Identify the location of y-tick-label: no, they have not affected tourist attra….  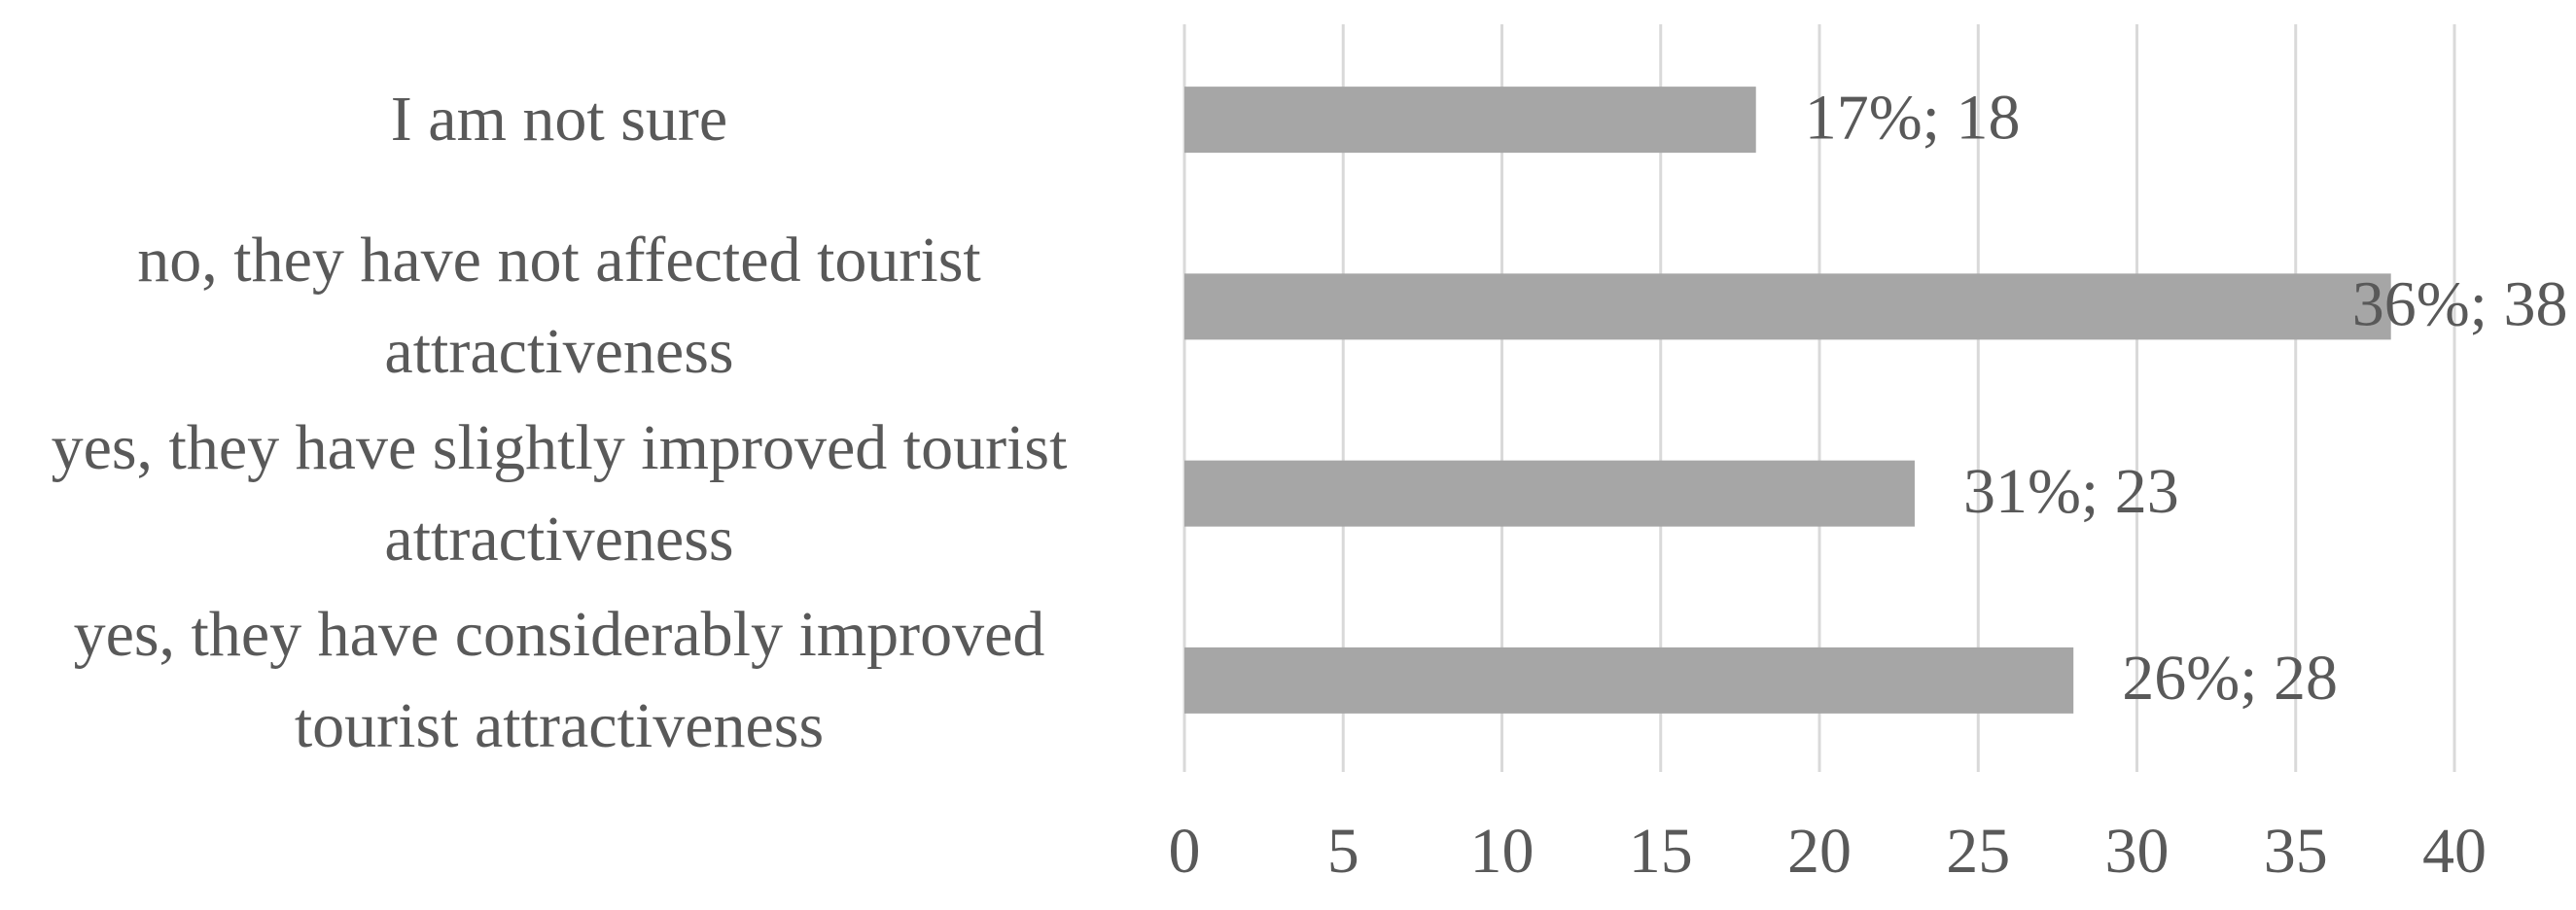
(559, 306).